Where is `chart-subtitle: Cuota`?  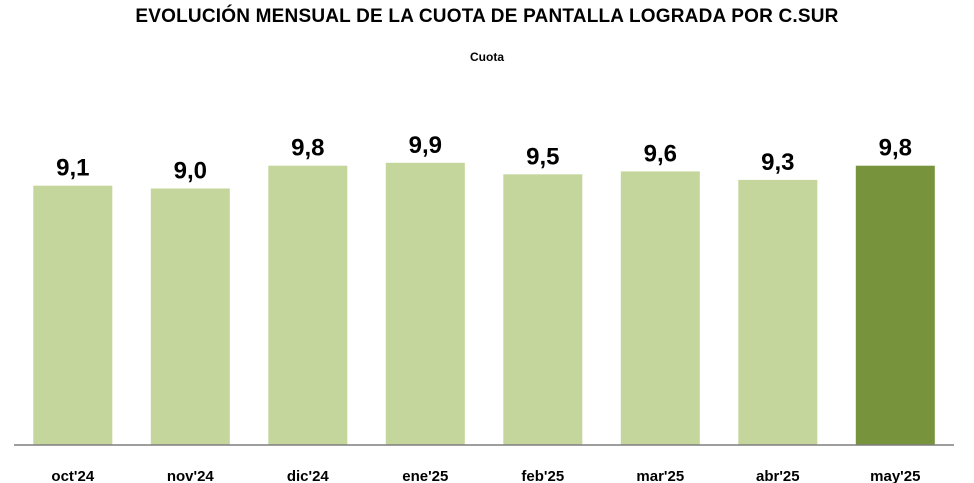 chart-subtitle: Cuota is located at coordinates (487, 57).